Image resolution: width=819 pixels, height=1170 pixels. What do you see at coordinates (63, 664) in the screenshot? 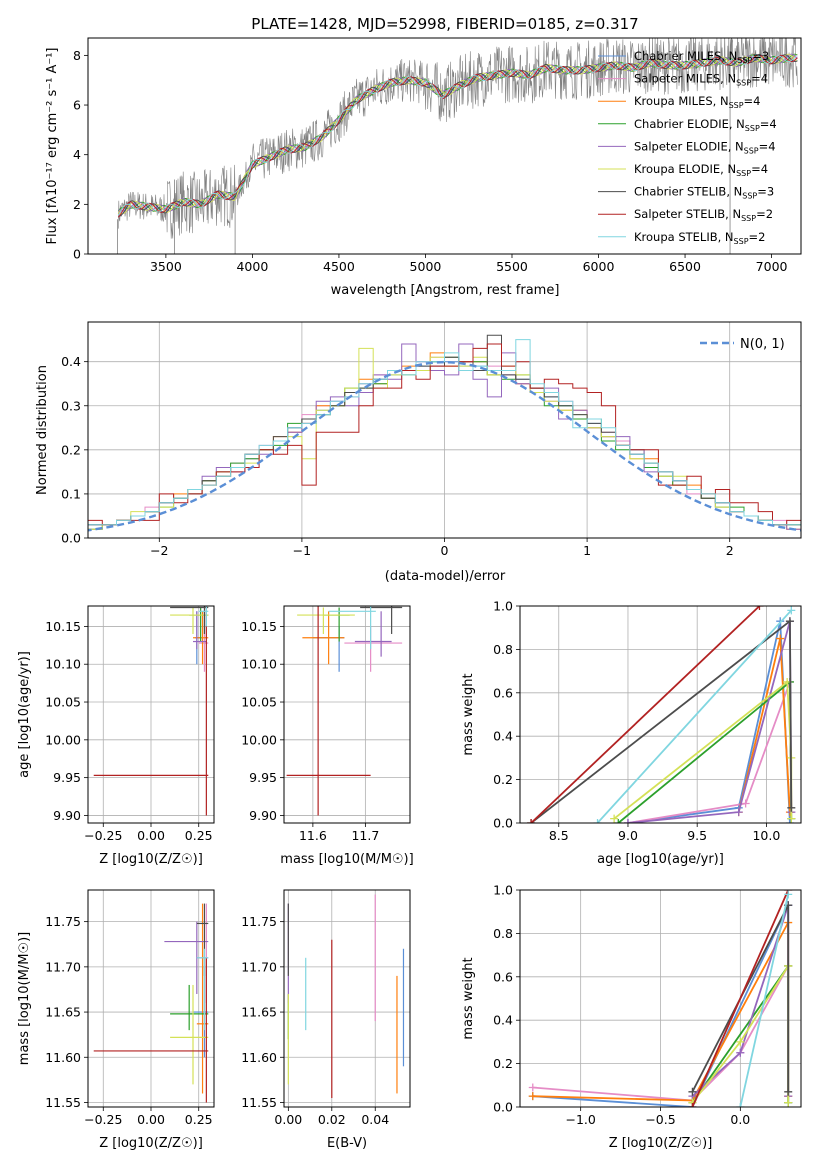
I see `age_vs_z-ytick-label: 10.10` at bounding box center [63, 664].